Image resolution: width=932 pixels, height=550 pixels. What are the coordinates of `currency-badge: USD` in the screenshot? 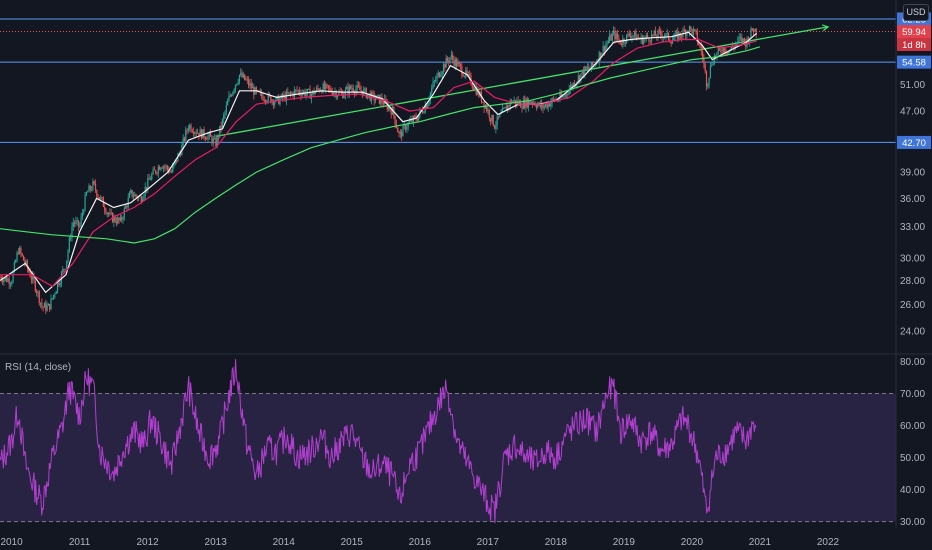 It's located at (916, 12).